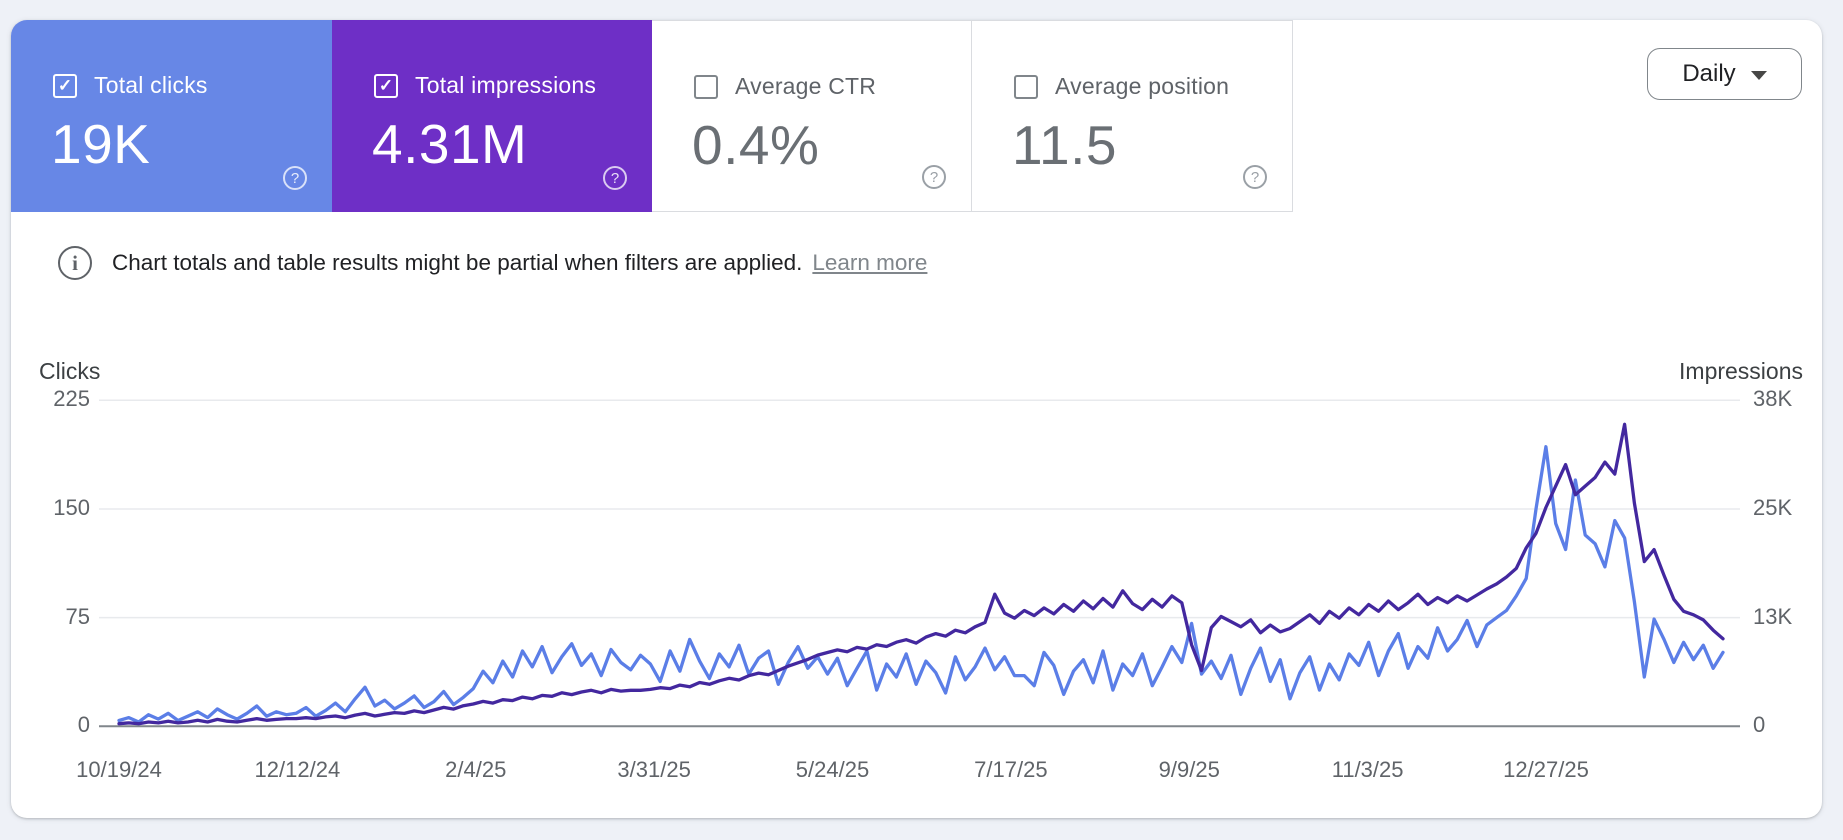 The image size is (1843, 840). Describe the element at coordinates (71, 507) in the screenshot. I see `left-axis-tick: 150` at that location.